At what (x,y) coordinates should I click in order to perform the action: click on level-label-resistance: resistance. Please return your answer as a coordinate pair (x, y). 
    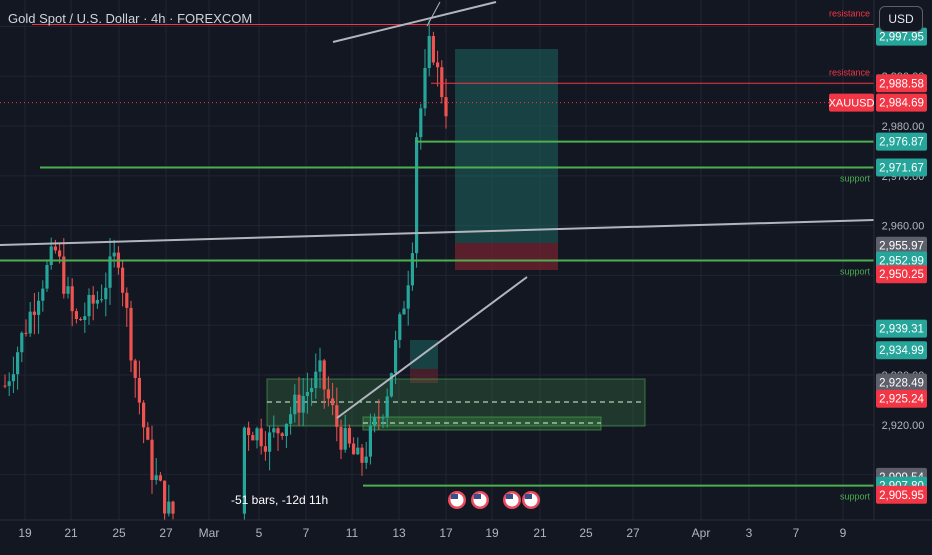
    Looking at the image, I should click on (849, 13).